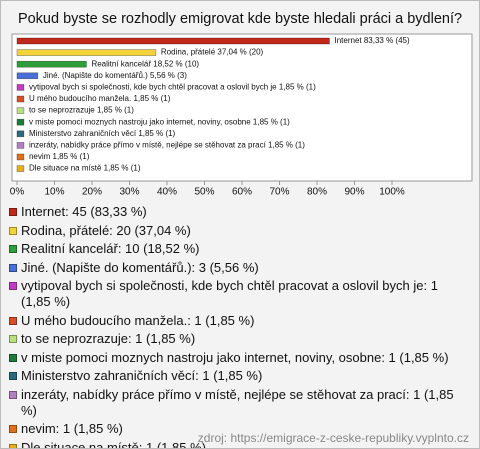  What do you see at coordinates (113, 444) in the screenshot?
I see `legend-label: Dle situace na místě: 1 (1,85 %)` at bounding box center [113, 444].